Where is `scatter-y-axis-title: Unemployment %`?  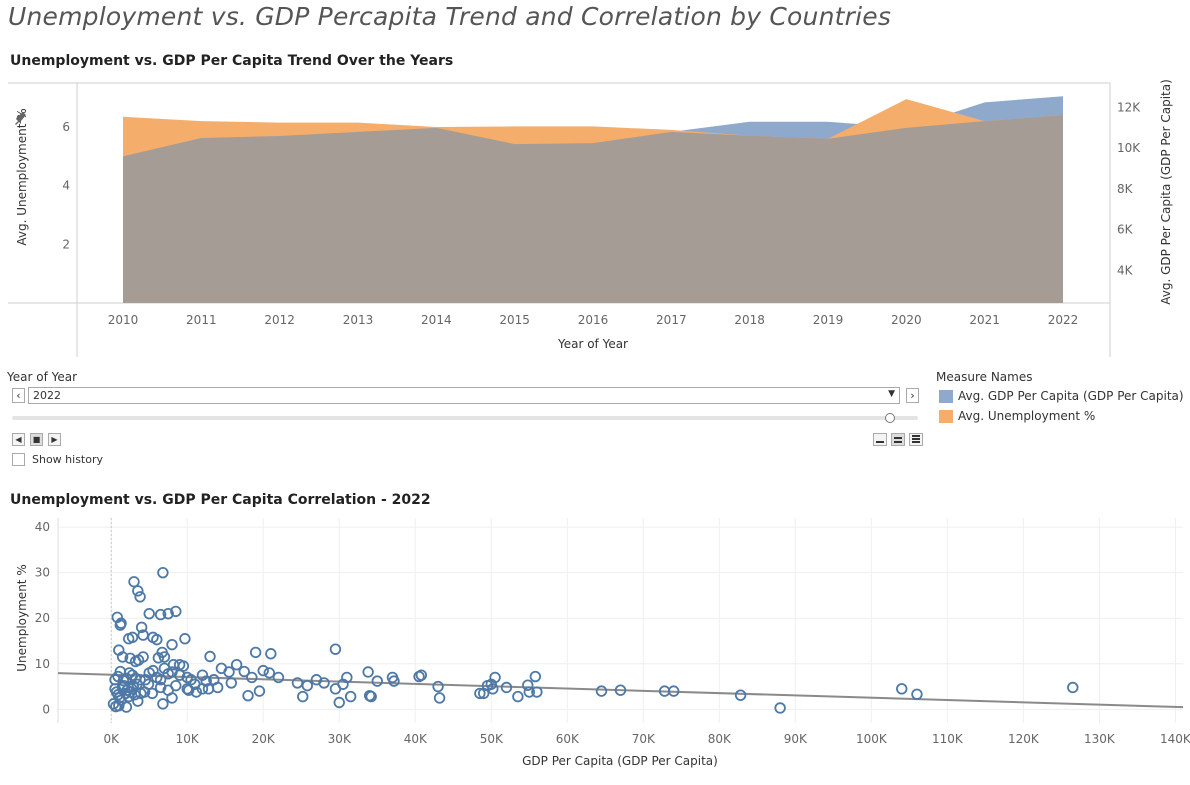 scatter-y-axis-title: Unemployment % is located at coordinates (22, 617).